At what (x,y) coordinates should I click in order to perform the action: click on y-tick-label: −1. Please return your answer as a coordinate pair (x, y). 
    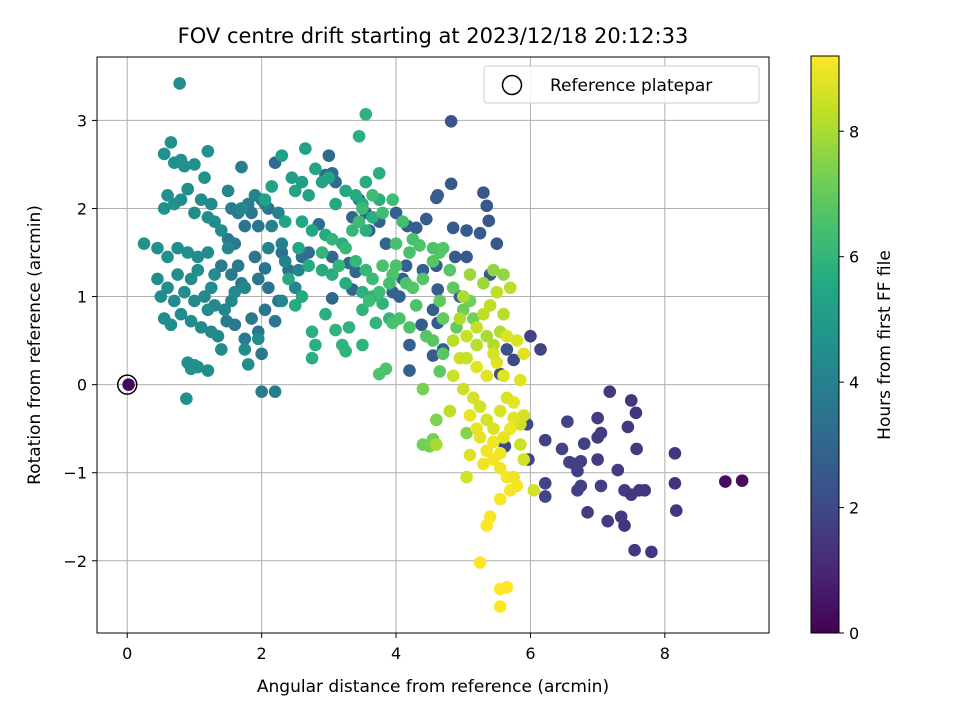
    Looking at the image, I should click on (75, 473).